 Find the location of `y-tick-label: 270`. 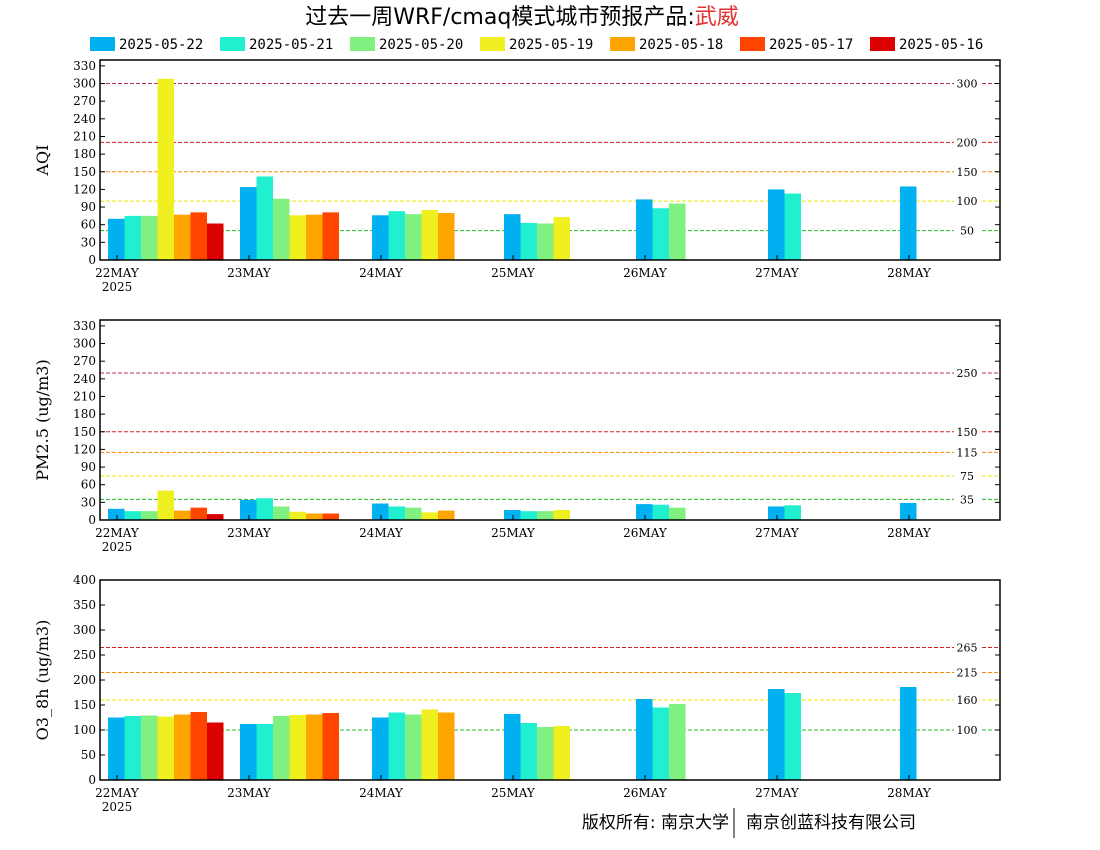

y-tick-label: 270 is located at coordinates (84, 361).